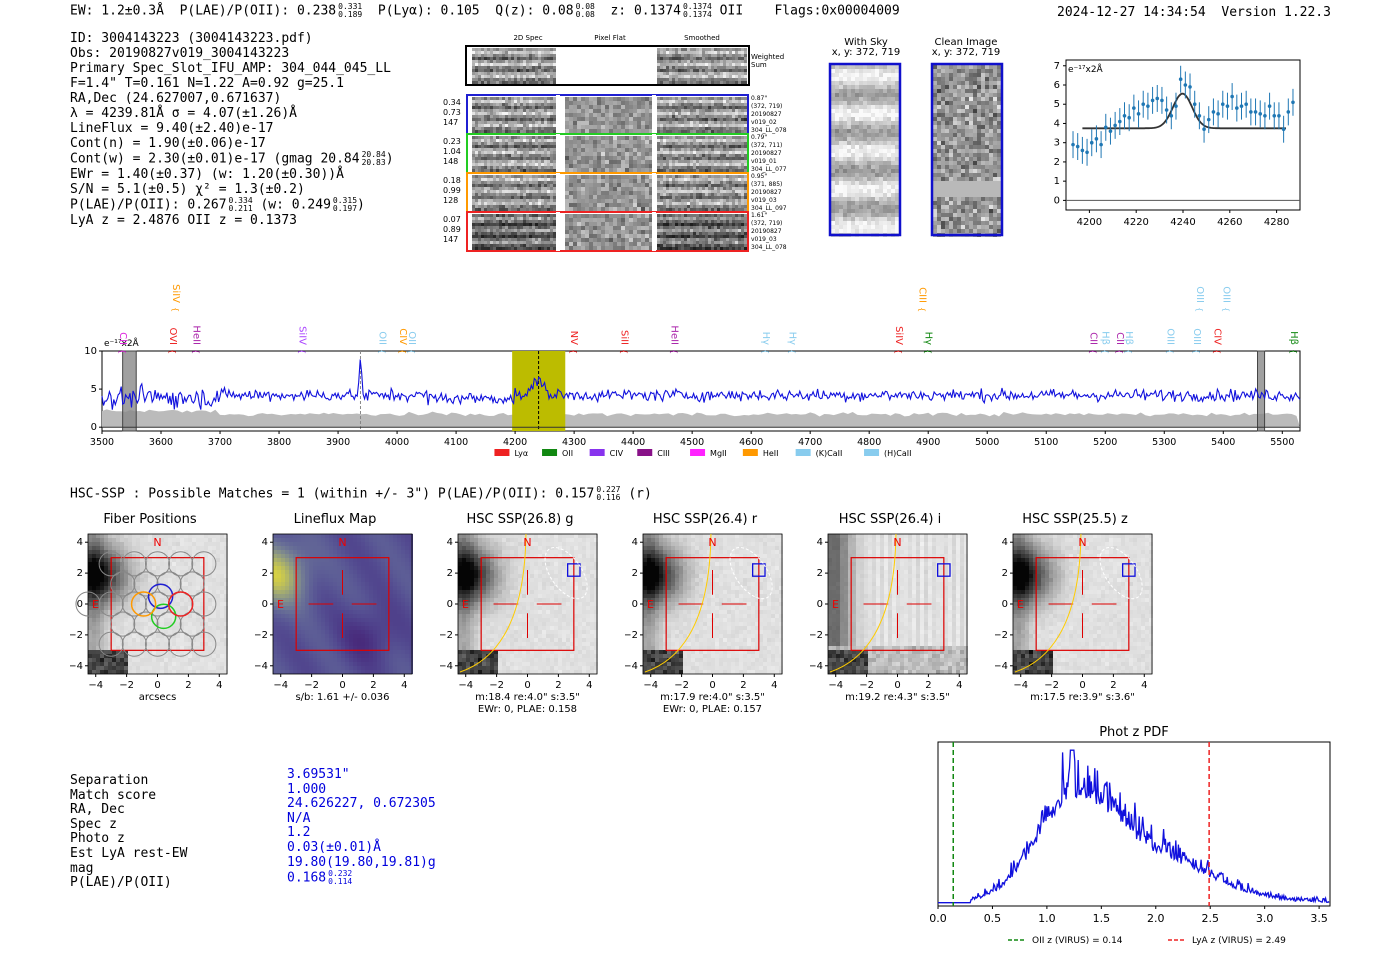  What do you see at coordinates (350, 10) in the screenshot?
I see `header-plae-range: 0.331 0.189` at bounding box center [350, 10].